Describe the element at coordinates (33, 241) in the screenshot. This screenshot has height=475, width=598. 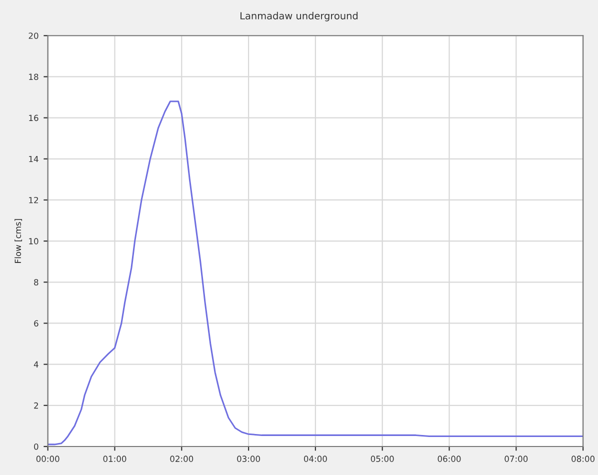
I see `y-tick-label: 10` at that location.